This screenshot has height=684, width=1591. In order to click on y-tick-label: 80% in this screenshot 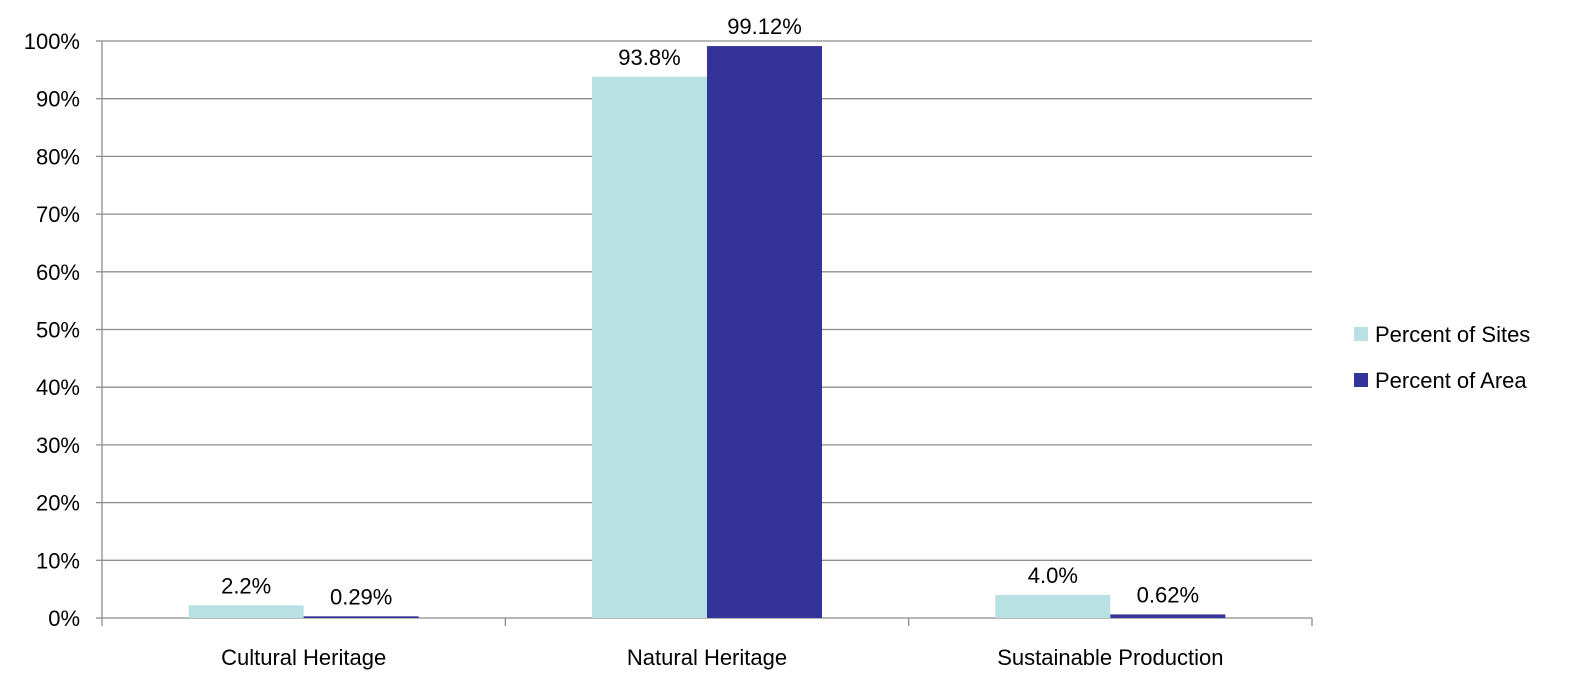, I will do `click(58, 156)`.